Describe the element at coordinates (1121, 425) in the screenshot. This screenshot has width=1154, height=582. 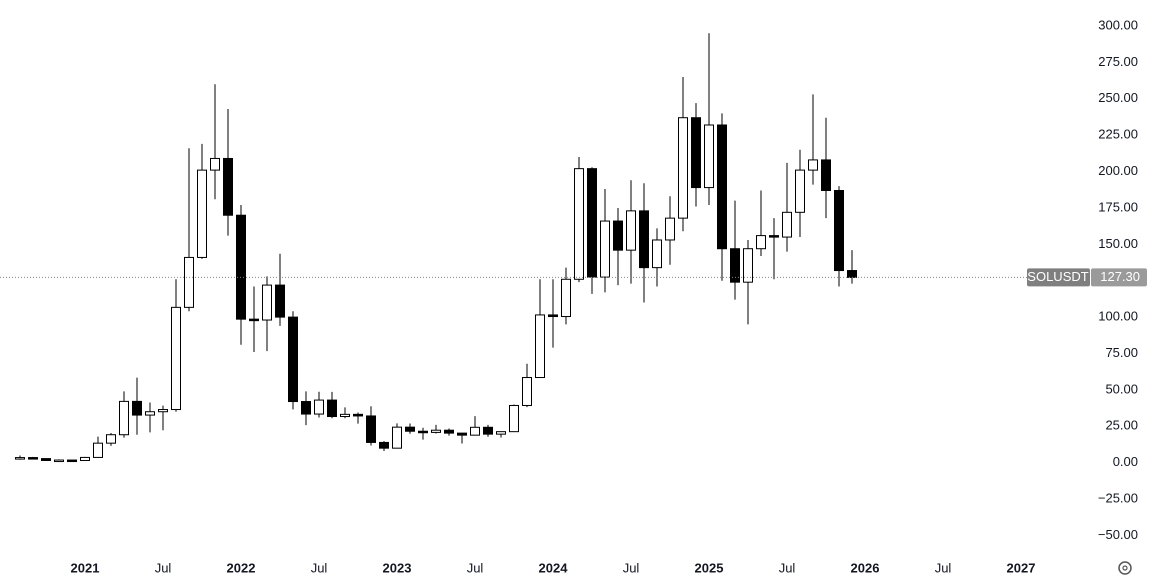
I see `y-tick-label: 25.00` at that location.